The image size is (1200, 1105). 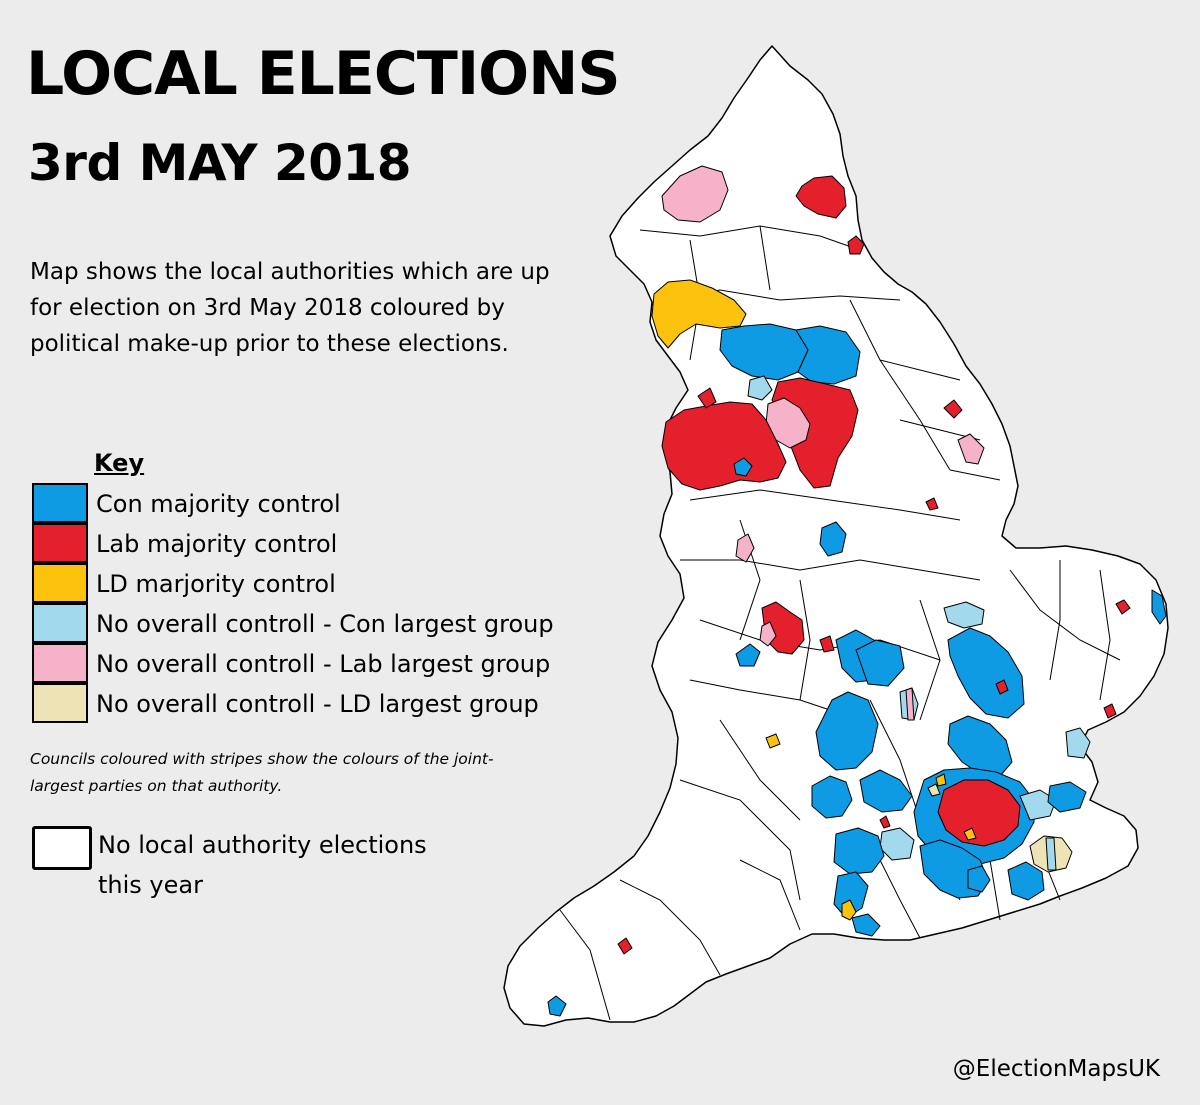 I want to click on region-southampton, so click(x=885, y=822).